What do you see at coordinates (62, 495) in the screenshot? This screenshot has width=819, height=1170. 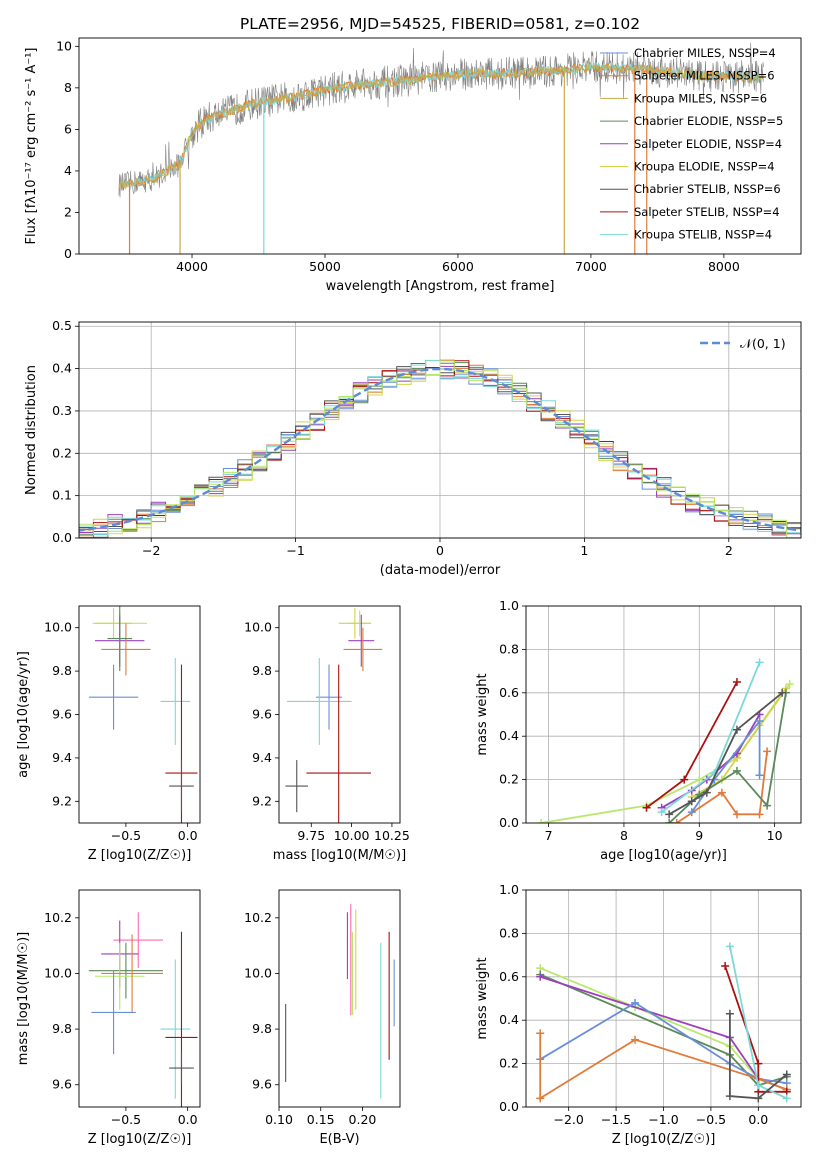 I see `y-tick-label: 0.1` at bounding box center [62, 495].